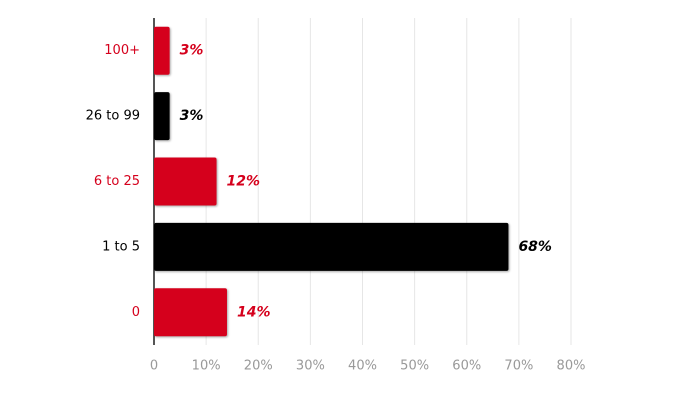 This screenshot has height=400, width=680. I want to click on y-tick-label: 6 to 25, so click(117, 181).